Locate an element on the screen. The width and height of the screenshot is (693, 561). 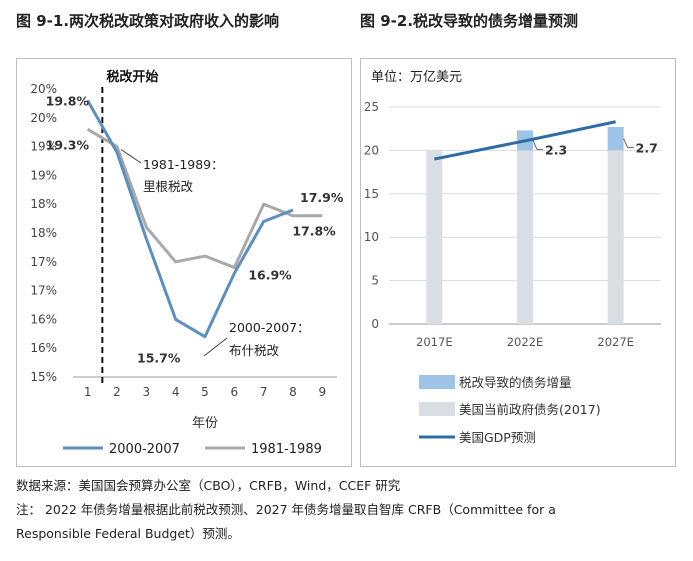
annotation-reagan-name: 里根税改 is located at coordinates (168, 186).